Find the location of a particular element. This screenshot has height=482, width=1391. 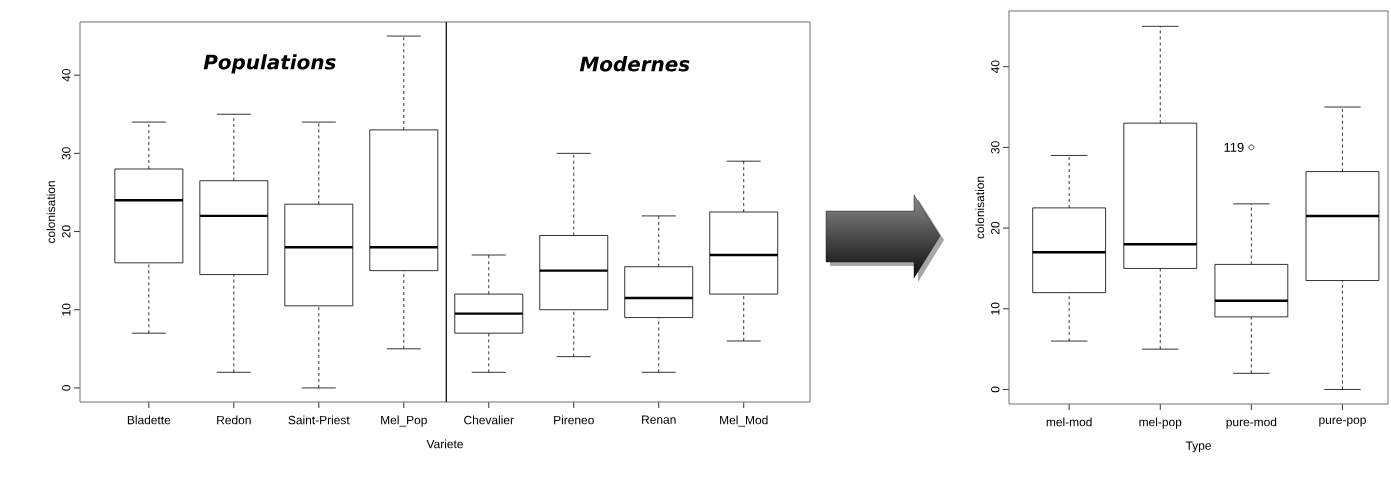

x-tick-label: Pireneo is located at coordinates (574, 420).